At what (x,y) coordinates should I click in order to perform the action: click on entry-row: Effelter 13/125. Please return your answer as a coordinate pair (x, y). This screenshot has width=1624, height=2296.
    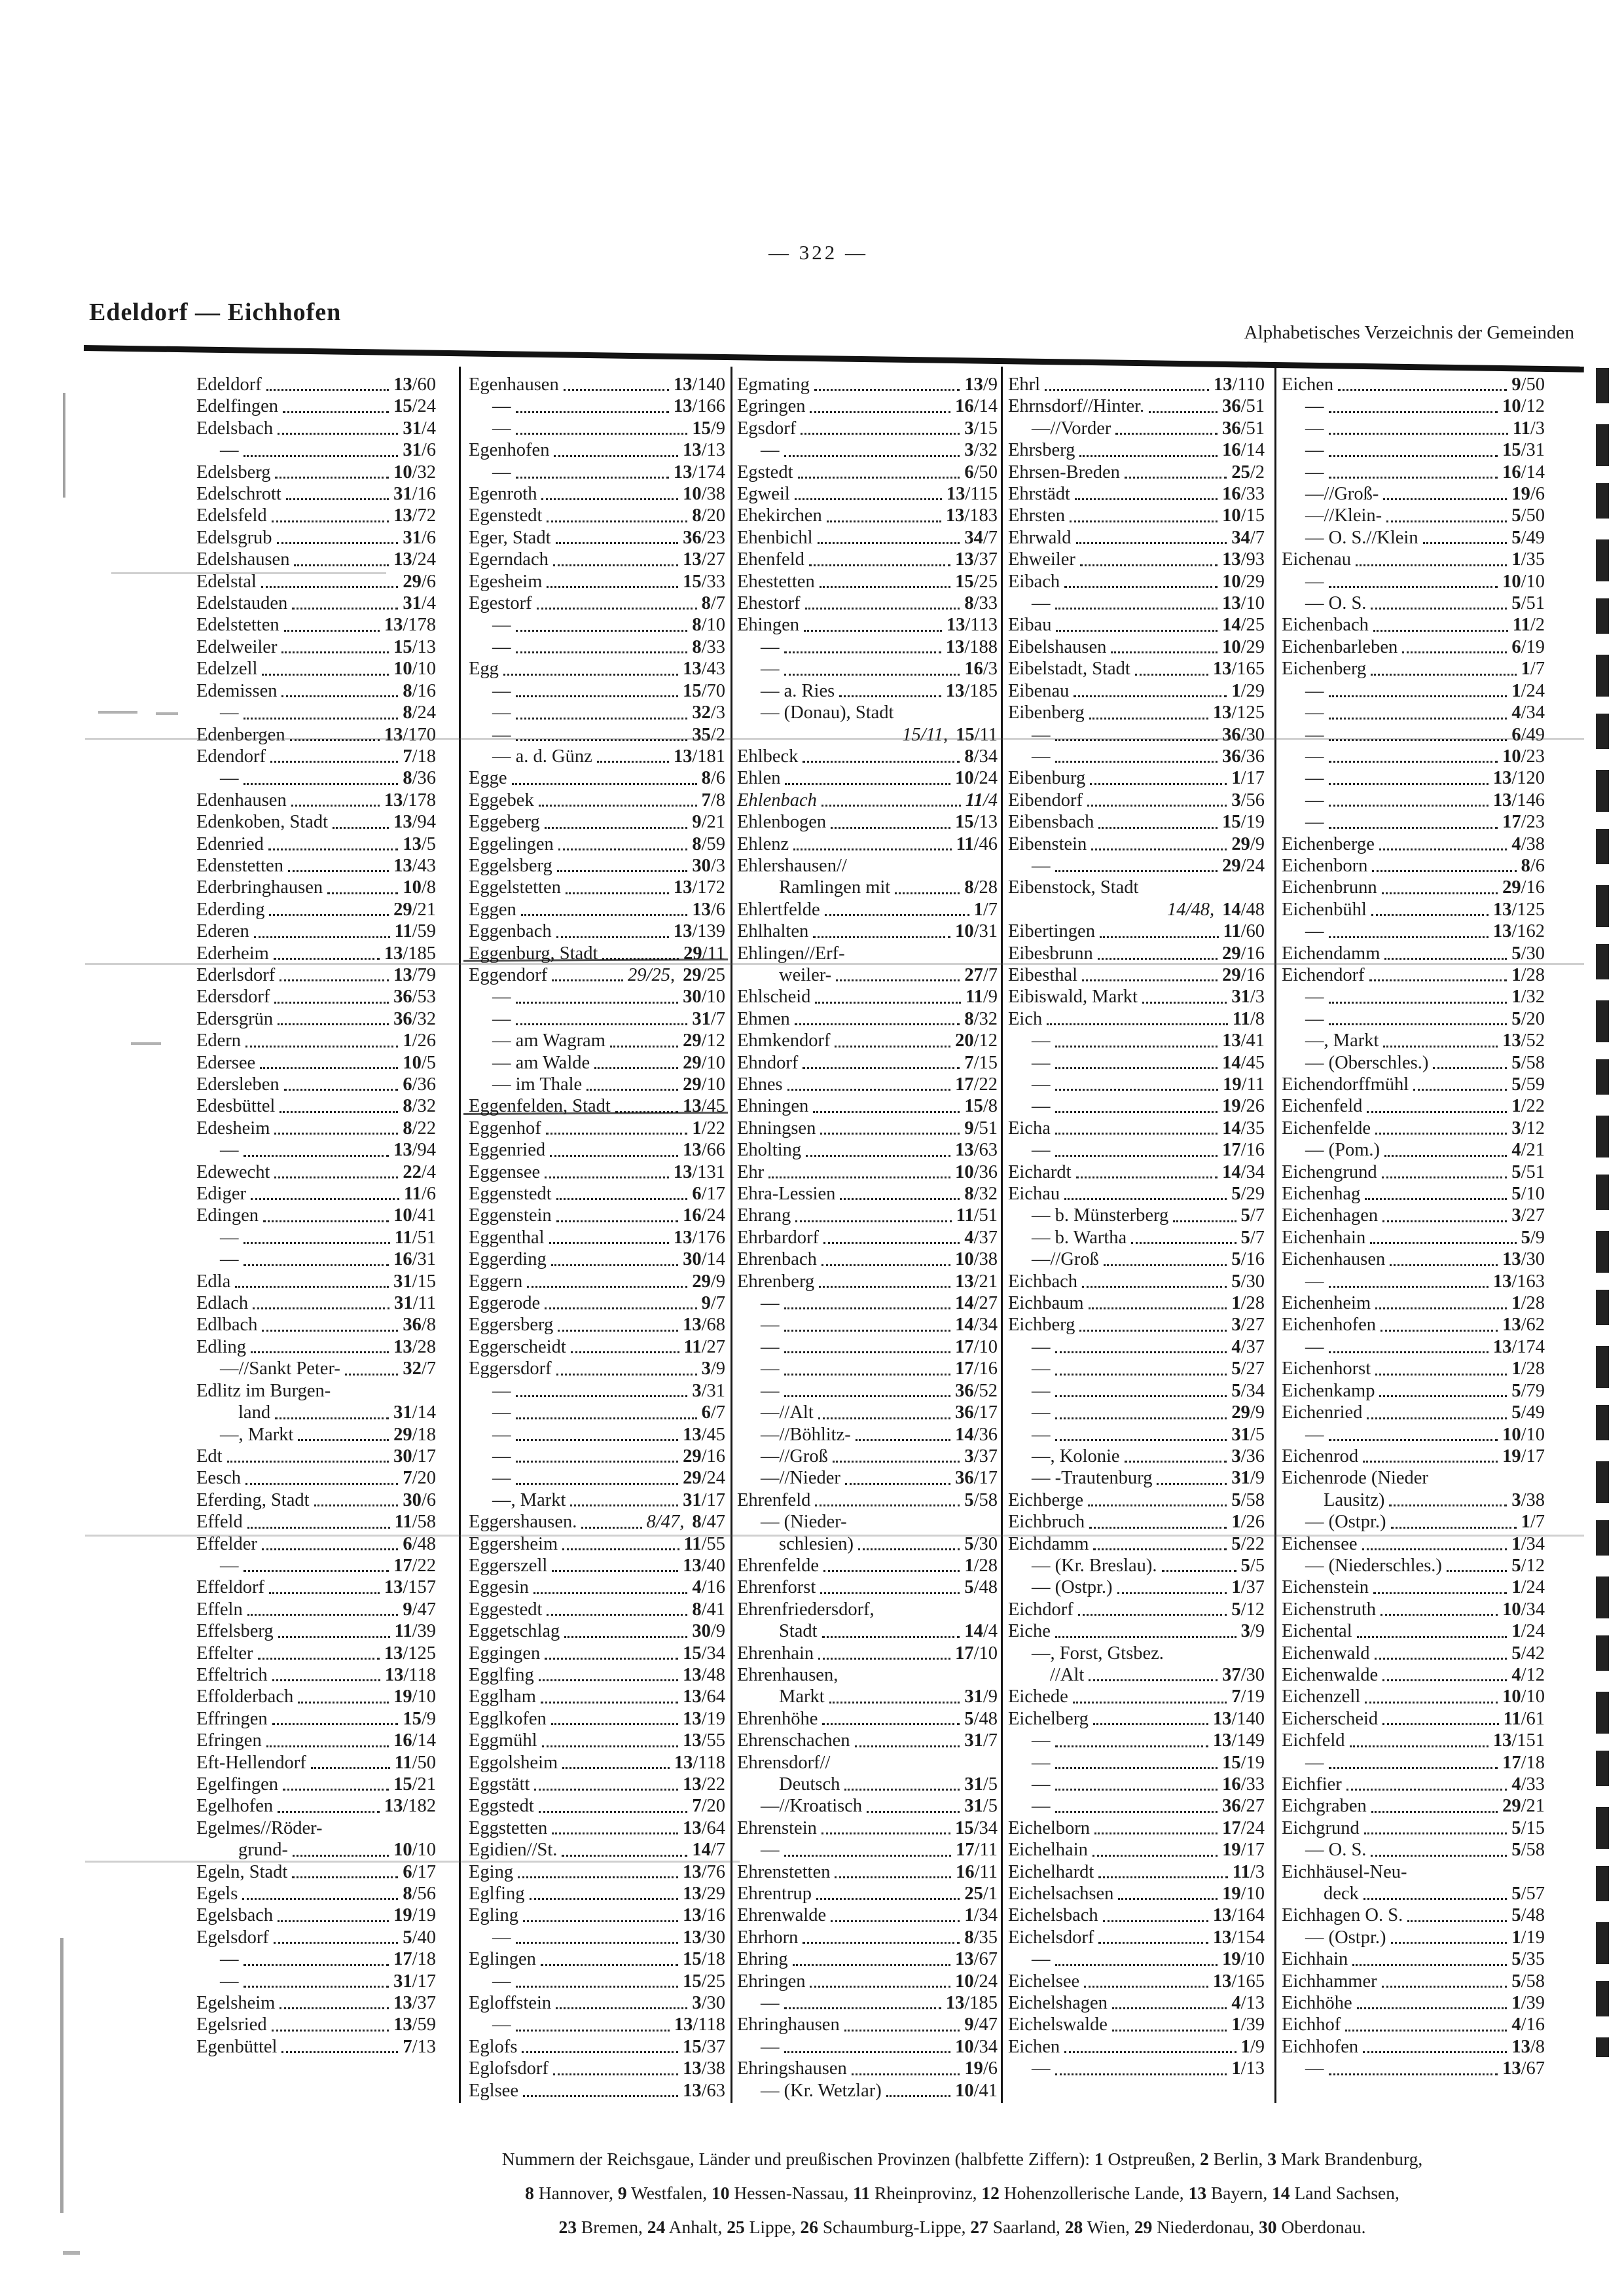
    Looking at the image, I should click on (316, 1653).